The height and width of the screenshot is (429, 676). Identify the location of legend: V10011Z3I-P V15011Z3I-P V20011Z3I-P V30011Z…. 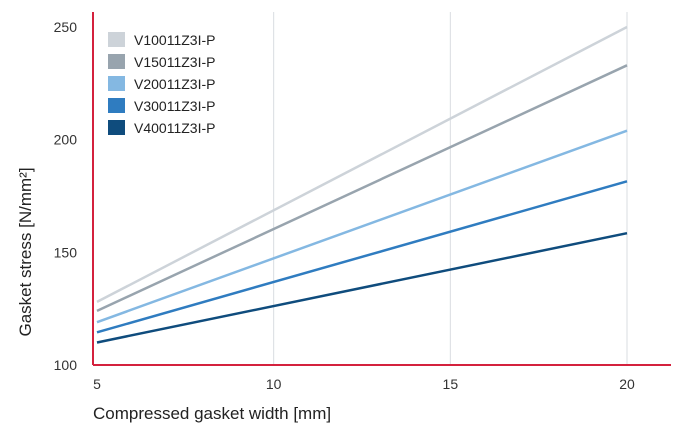
(161, 84).